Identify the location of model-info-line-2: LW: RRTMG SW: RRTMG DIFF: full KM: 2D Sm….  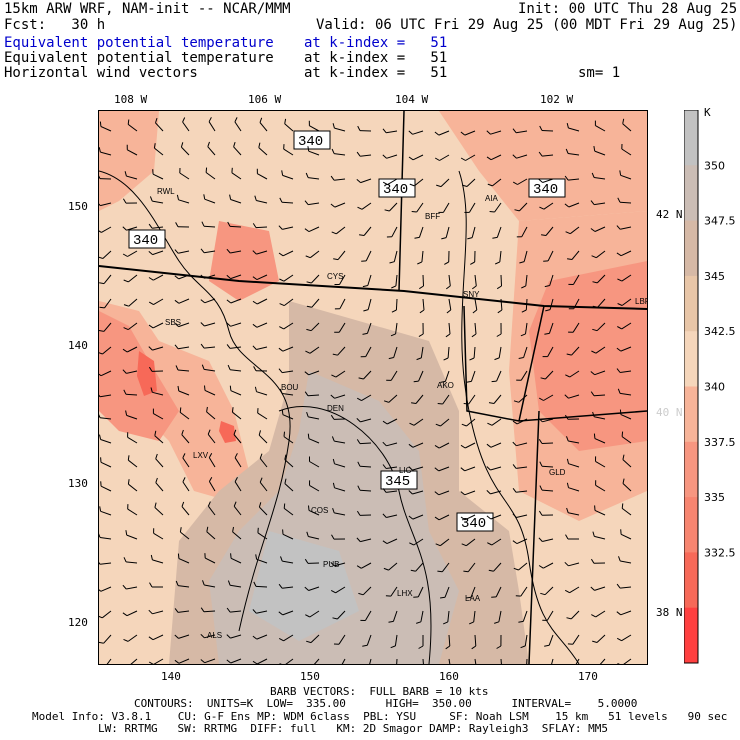
(353, 728).